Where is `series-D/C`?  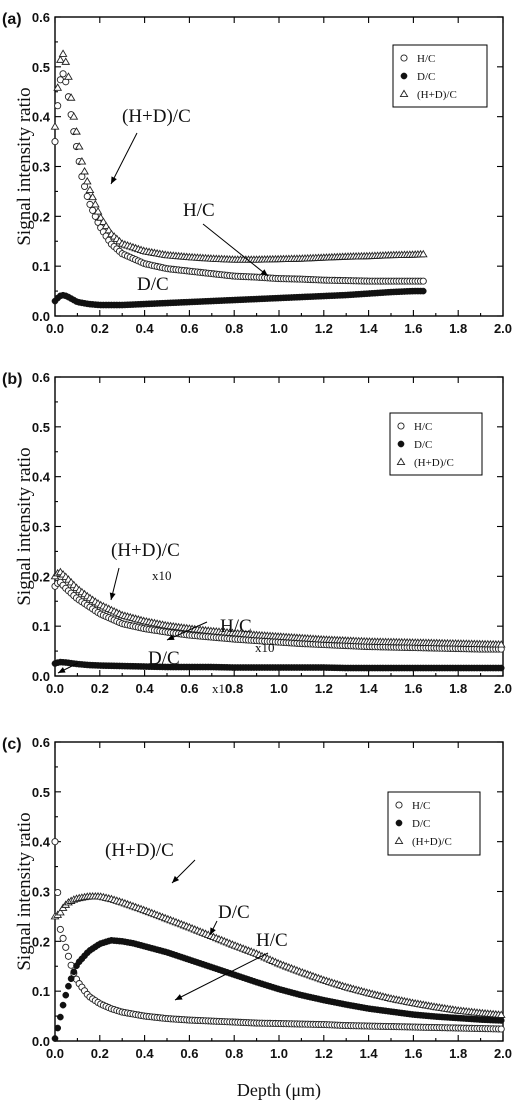 series-D/C is located at coordinates (278, 989).